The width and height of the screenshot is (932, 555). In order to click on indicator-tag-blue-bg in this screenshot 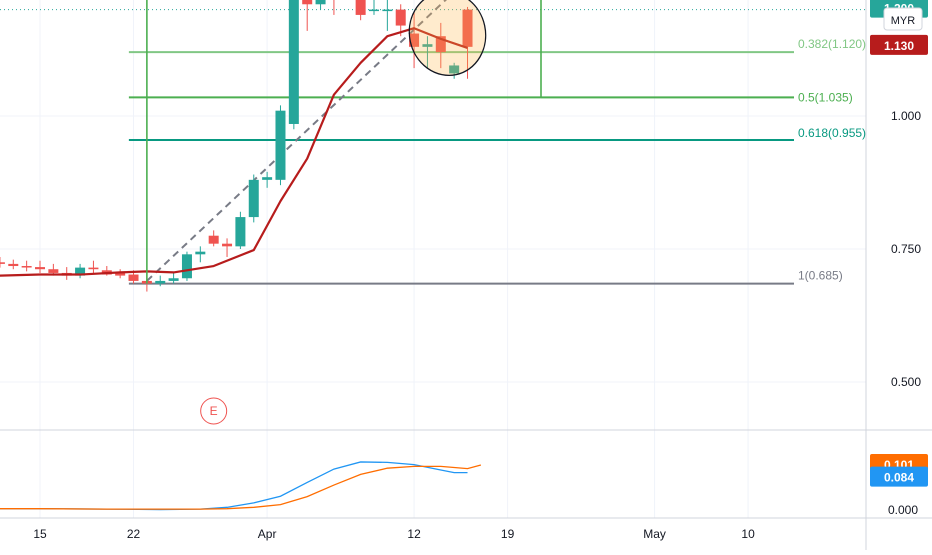, I will do `click(899, 476)`.